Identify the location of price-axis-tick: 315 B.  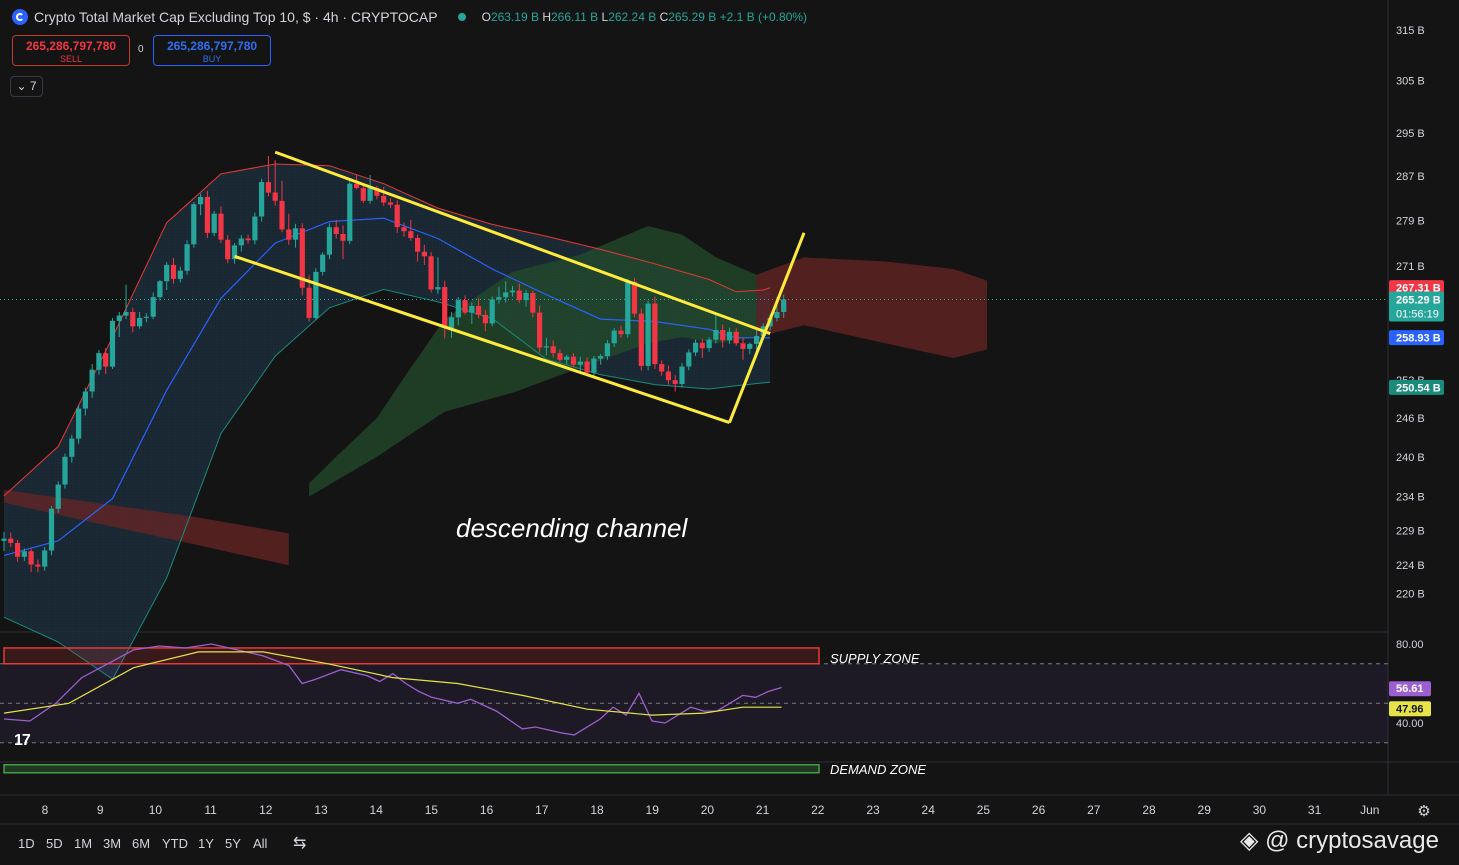
(1410, 31).